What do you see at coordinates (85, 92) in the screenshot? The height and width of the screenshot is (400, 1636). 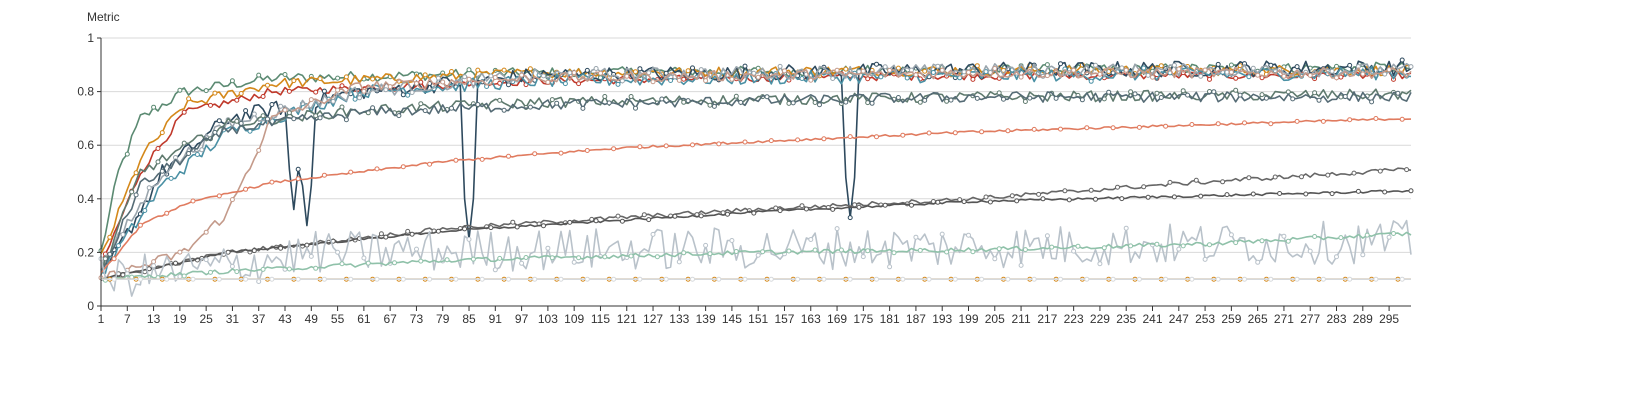 I see `y-tick-label: 0.8` at bounding box center [85, 92].